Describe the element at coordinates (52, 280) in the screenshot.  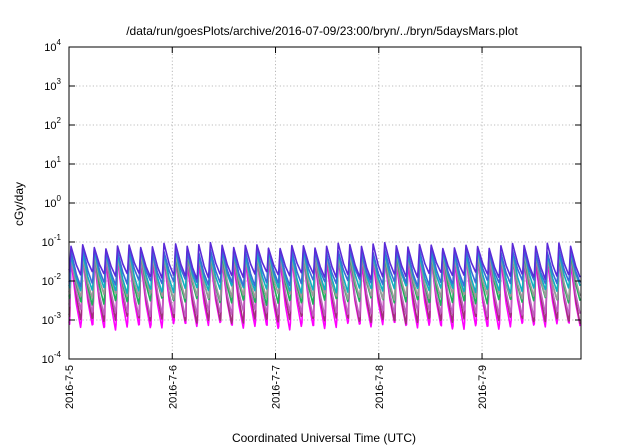
I see `y-tick-label: 10⁻²` at that location.